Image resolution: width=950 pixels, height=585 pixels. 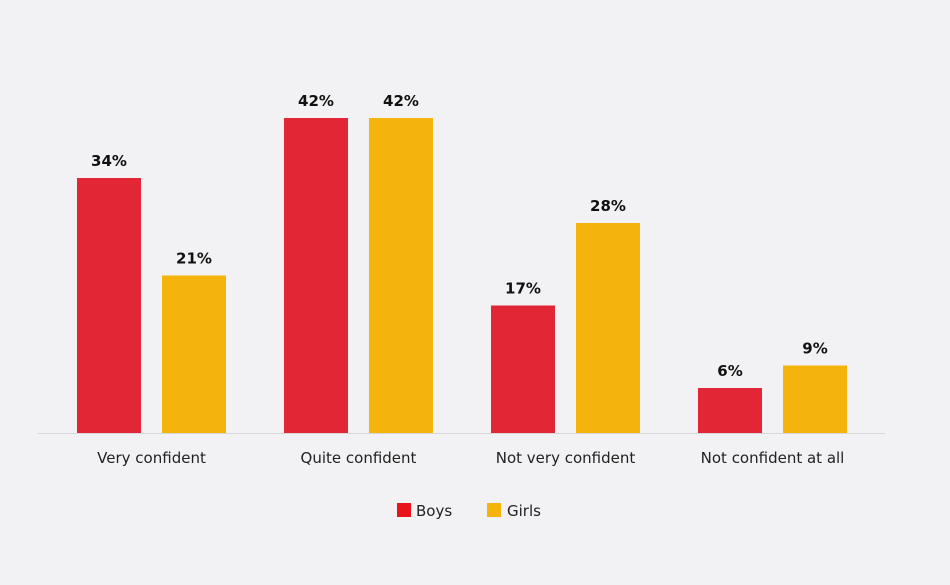 I want to click on category-label: Very confident, so click(x=151, y=458).